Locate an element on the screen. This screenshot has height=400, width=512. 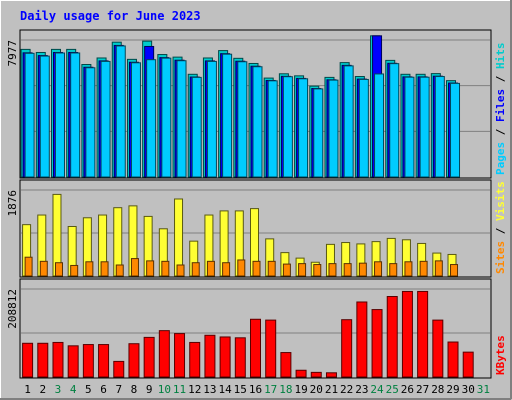
day-label-31: 31 is located at coordinates (483, 389).